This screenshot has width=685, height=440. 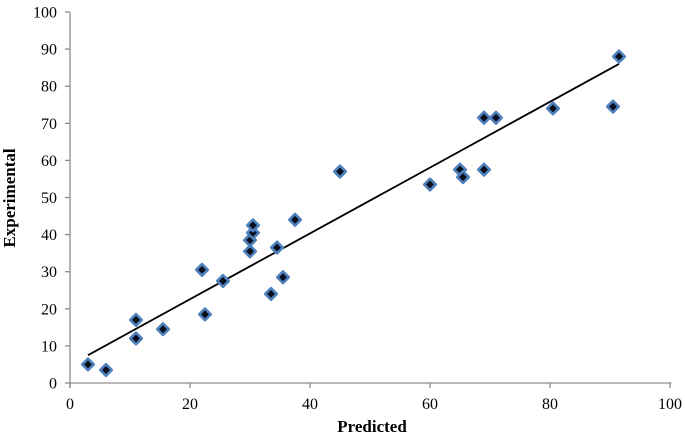 I want to click on y-tick-label: 70, so click(x=49, y=124).